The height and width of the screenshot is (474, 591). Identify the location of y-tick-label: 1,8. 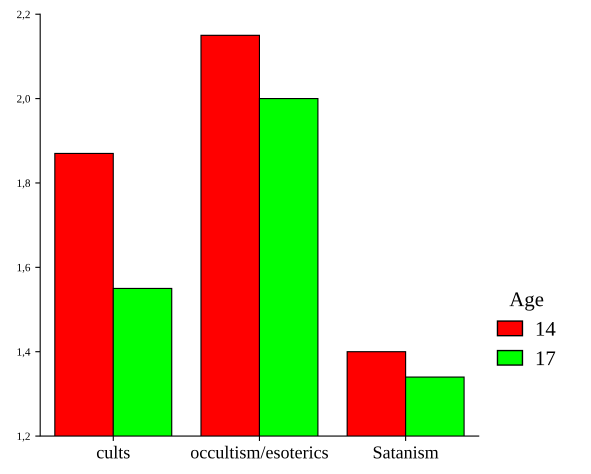
(24, 184).